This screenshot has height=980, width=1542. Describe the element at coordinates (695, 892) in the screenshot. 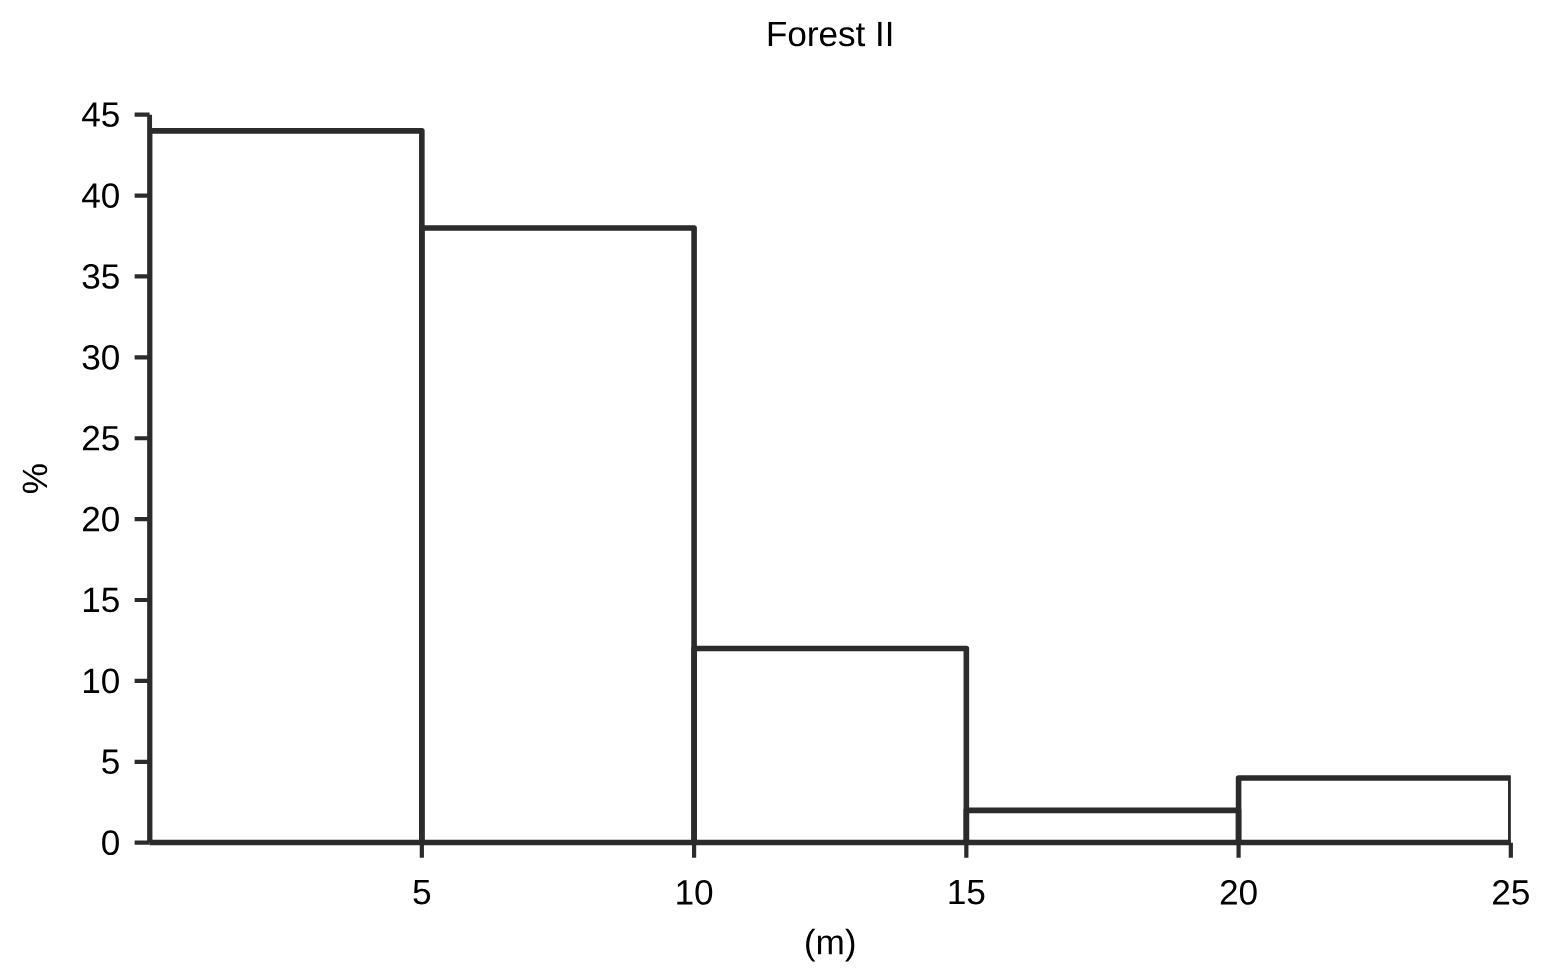

I see `x-tick-label: 10` at that location.